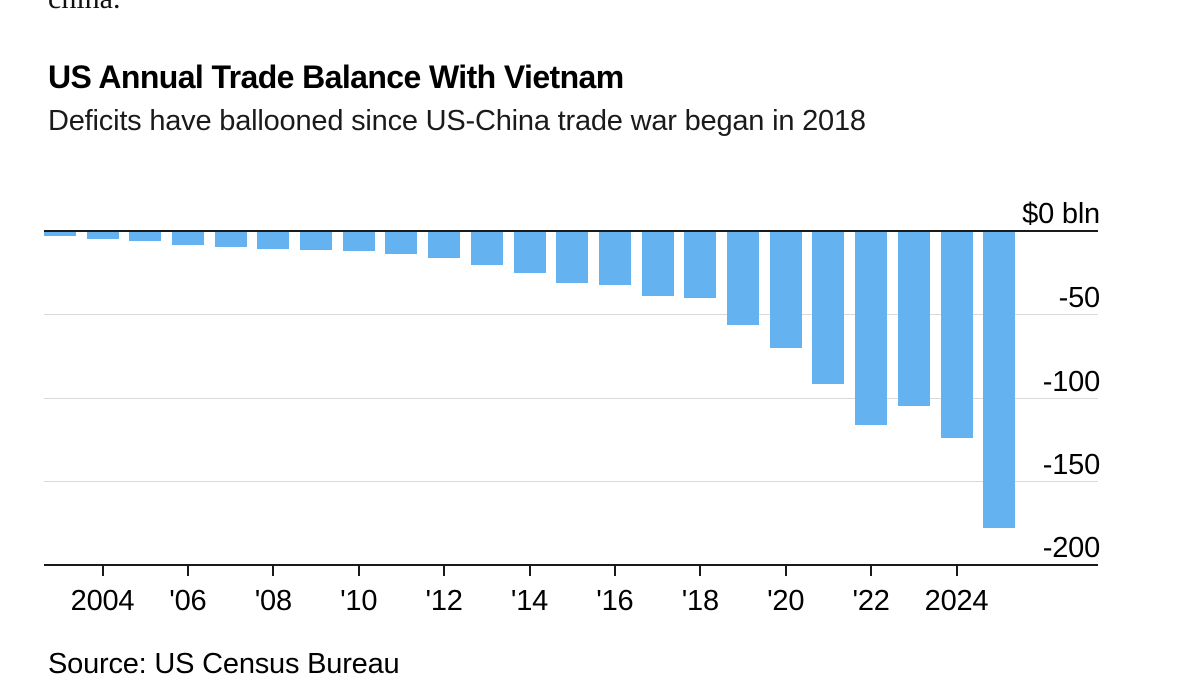 The width and height of the screenshot is (1200, 693). Describe the element at coordinates (615, 601) in the screenshot. I see `x-axis-tick-label: '16` at that location.